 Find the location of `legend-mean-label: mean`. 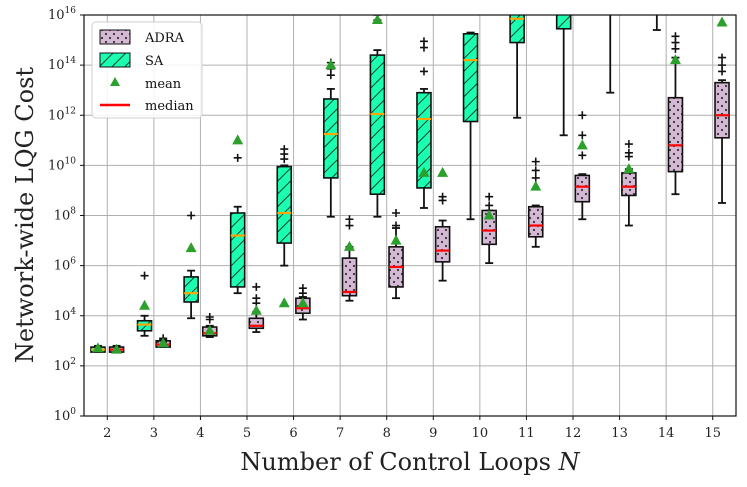

legend-mean-label: mean is located at coordinates (163, 84).